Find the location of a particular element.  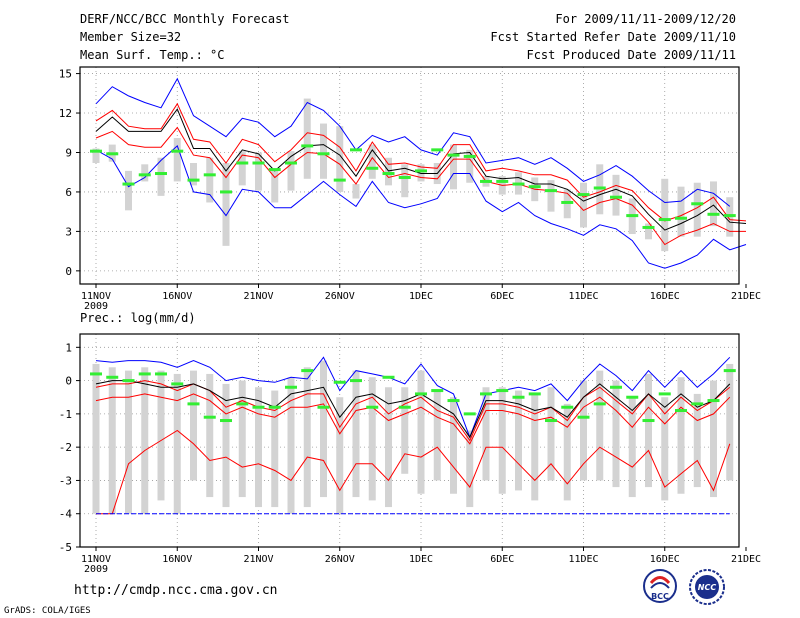

x-tick-label: 16NOV is located at coordinates (177, 559).